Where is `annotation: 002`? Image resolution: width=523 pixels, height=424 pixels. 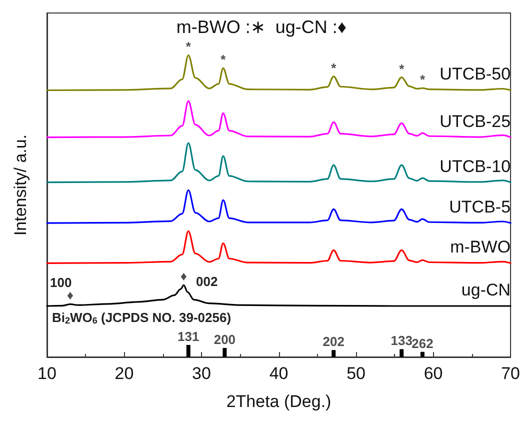 annotation: 002 is located at coordinates (207, 281).